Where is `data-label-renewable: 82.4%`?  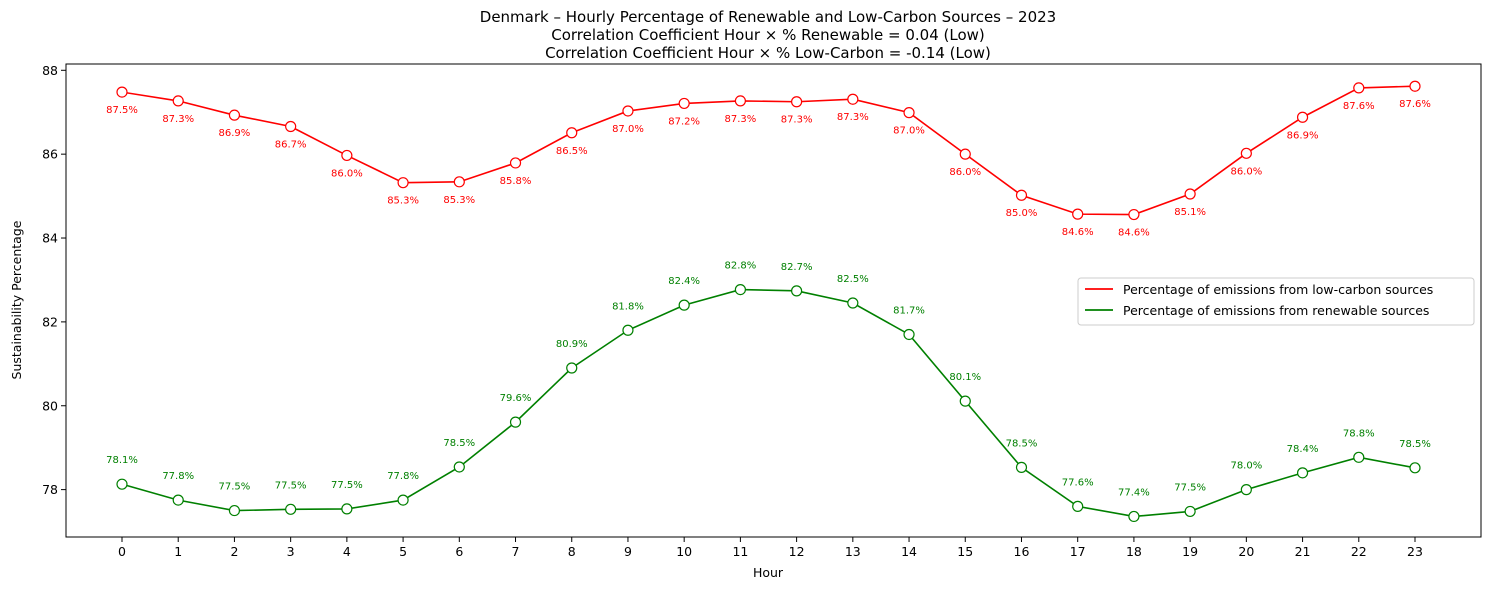
data-label-renewable: 82.4% is located at coordinates (684, 281).